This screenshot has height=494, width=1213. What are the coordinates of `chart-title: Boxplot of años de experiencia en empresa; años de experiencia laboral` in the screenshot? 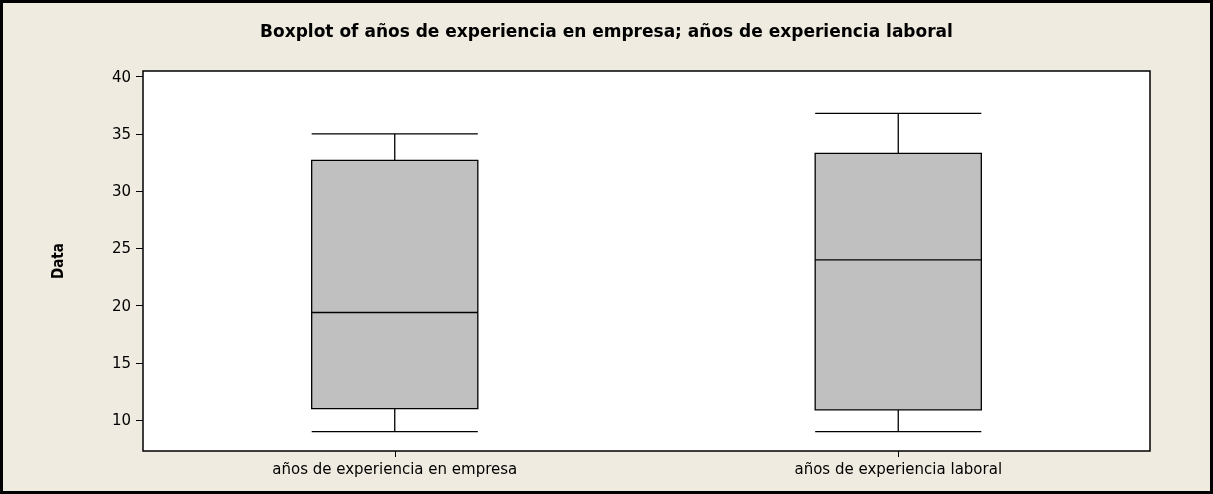 It's located at (606, 30).